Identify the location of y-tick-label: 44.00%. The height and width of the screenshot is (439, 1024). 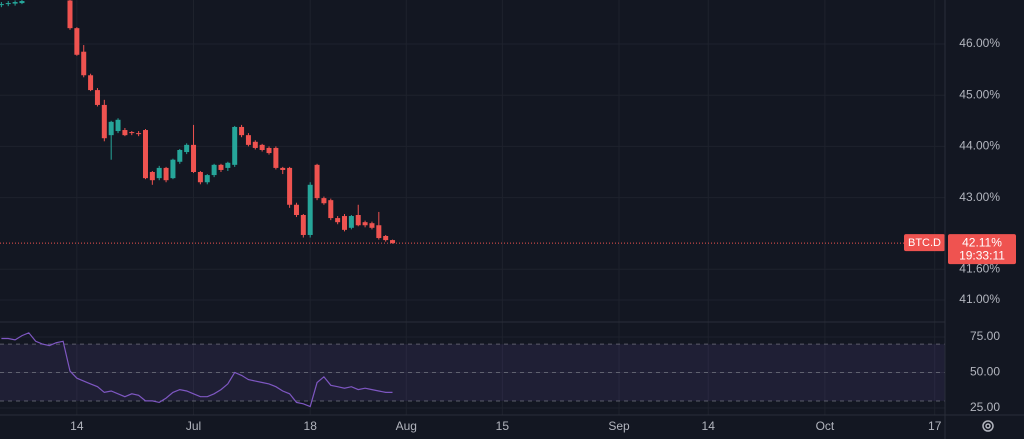
(979, 146).